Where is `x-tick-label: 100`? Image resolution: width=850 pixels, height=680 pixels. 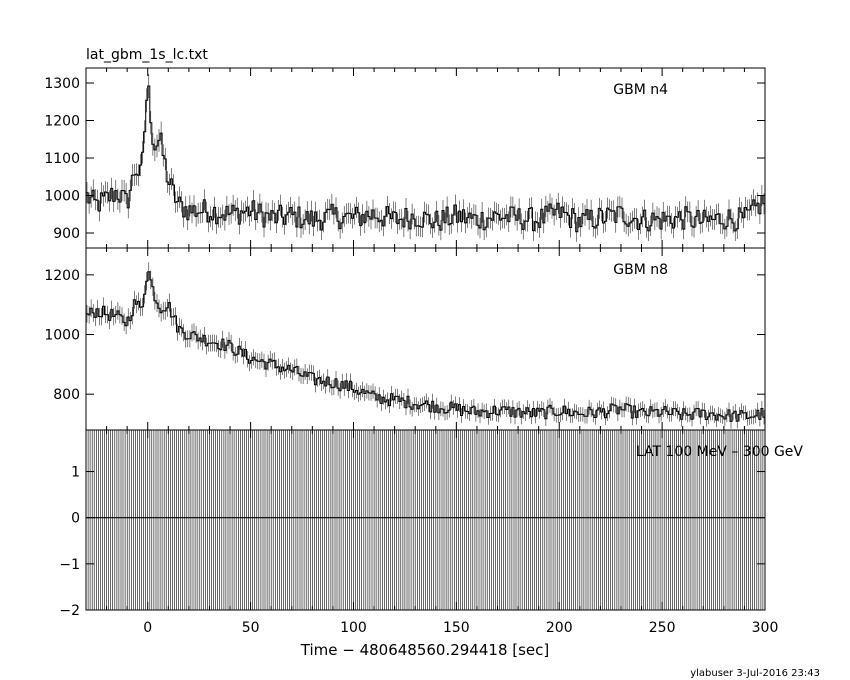
x-tick-label: 100 is located at coordinates (353, 628).